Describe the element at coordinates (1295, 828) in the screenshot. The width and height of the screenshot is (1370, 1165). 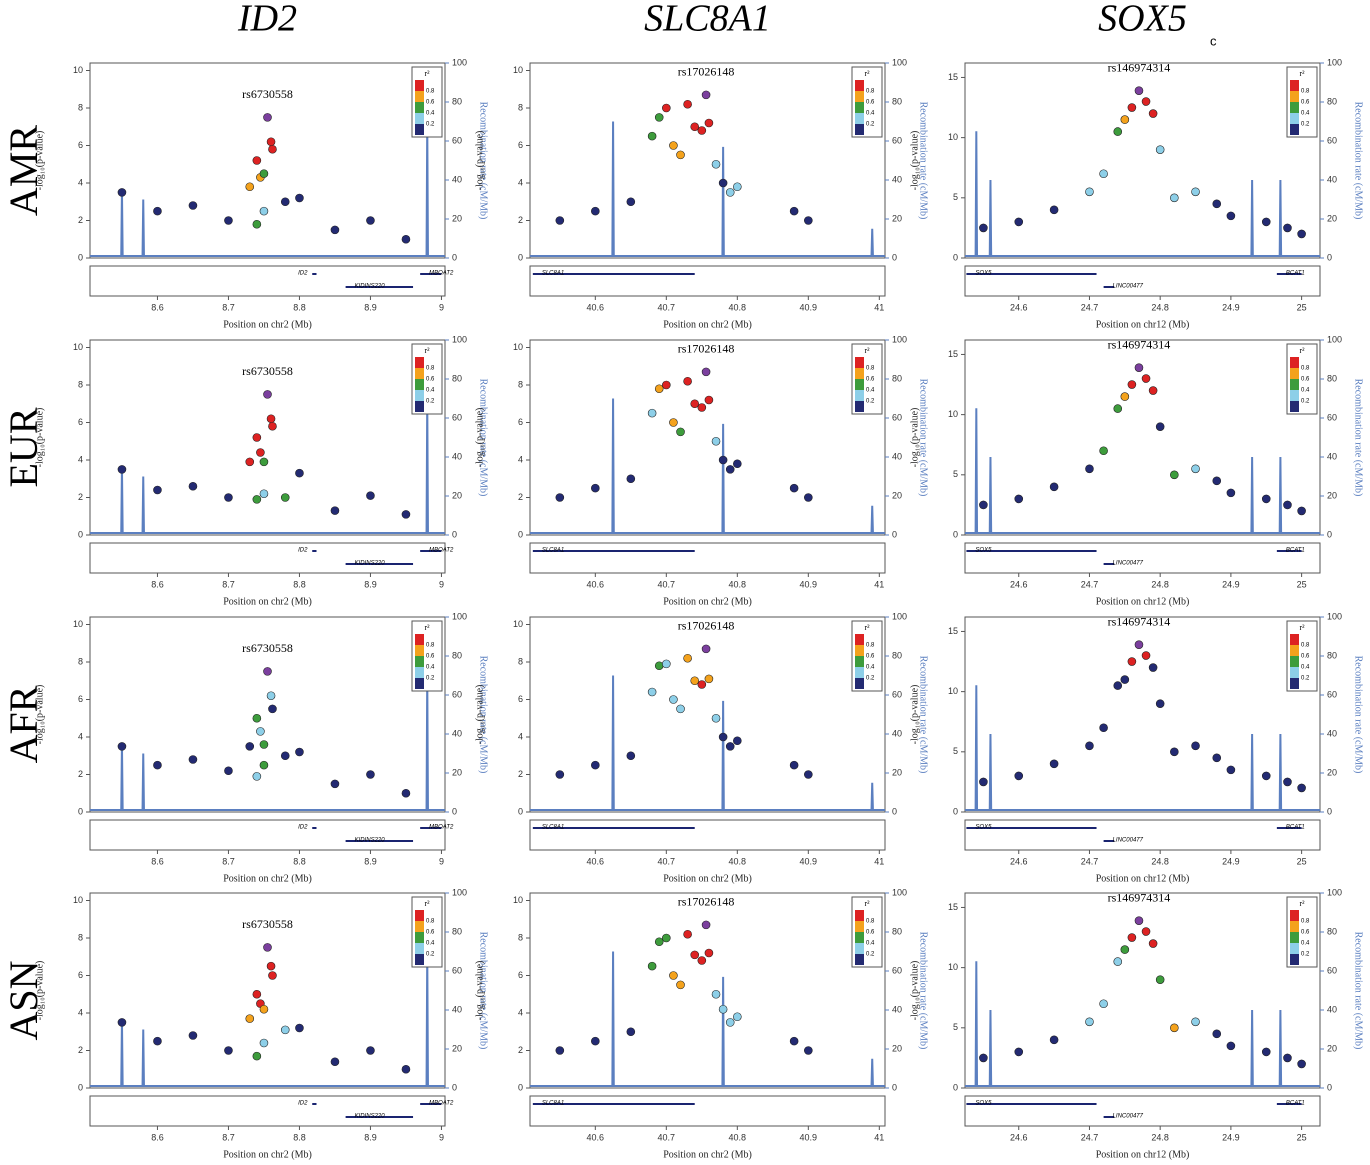
I see `gene-label: BCAT1` at that location.